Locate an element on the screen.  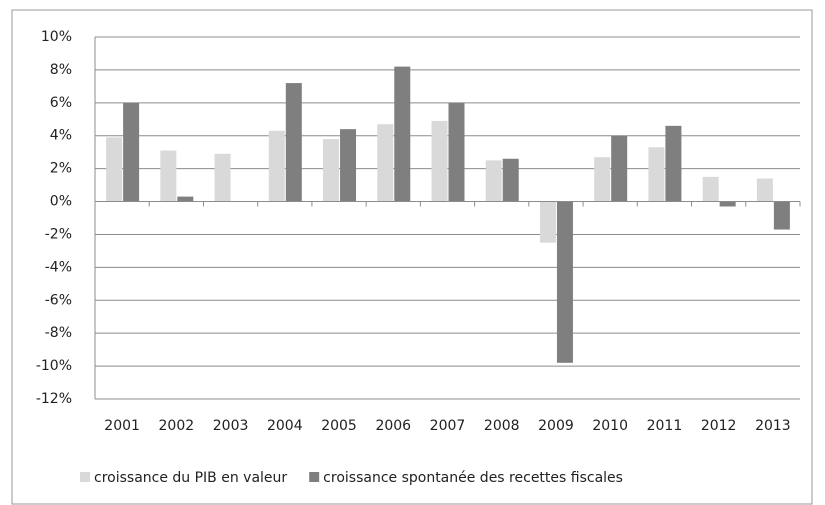
y-tick-label: 6% is located at coordinates (61, 103).